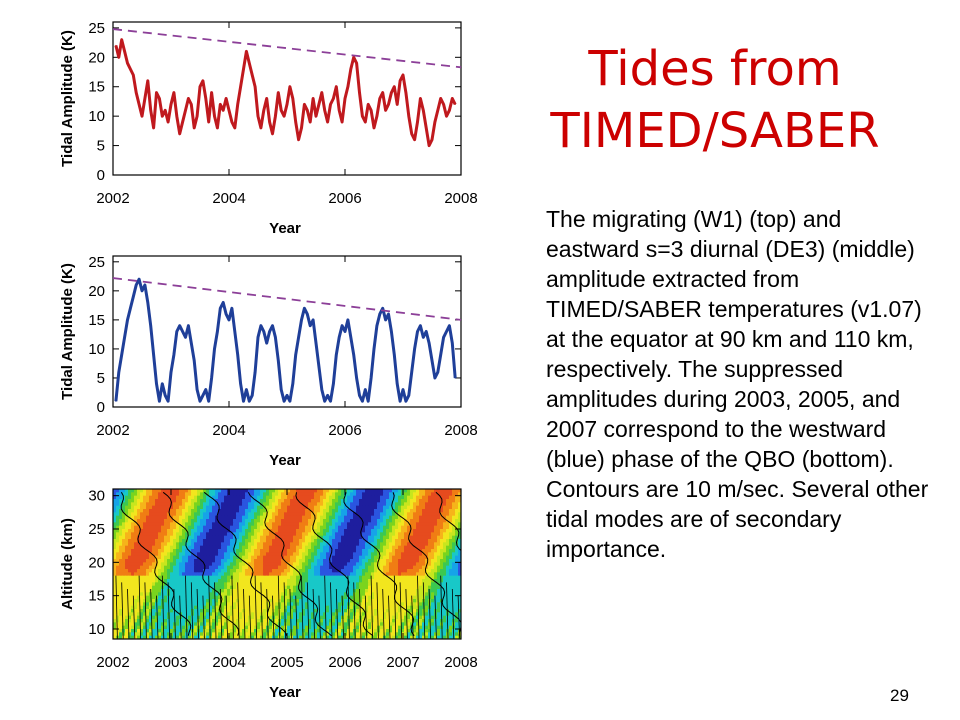  What do you see at coordinates (112, 430) in the screenshot?
I see `x-tick-label: 2002` at bounding box center [112, 430].